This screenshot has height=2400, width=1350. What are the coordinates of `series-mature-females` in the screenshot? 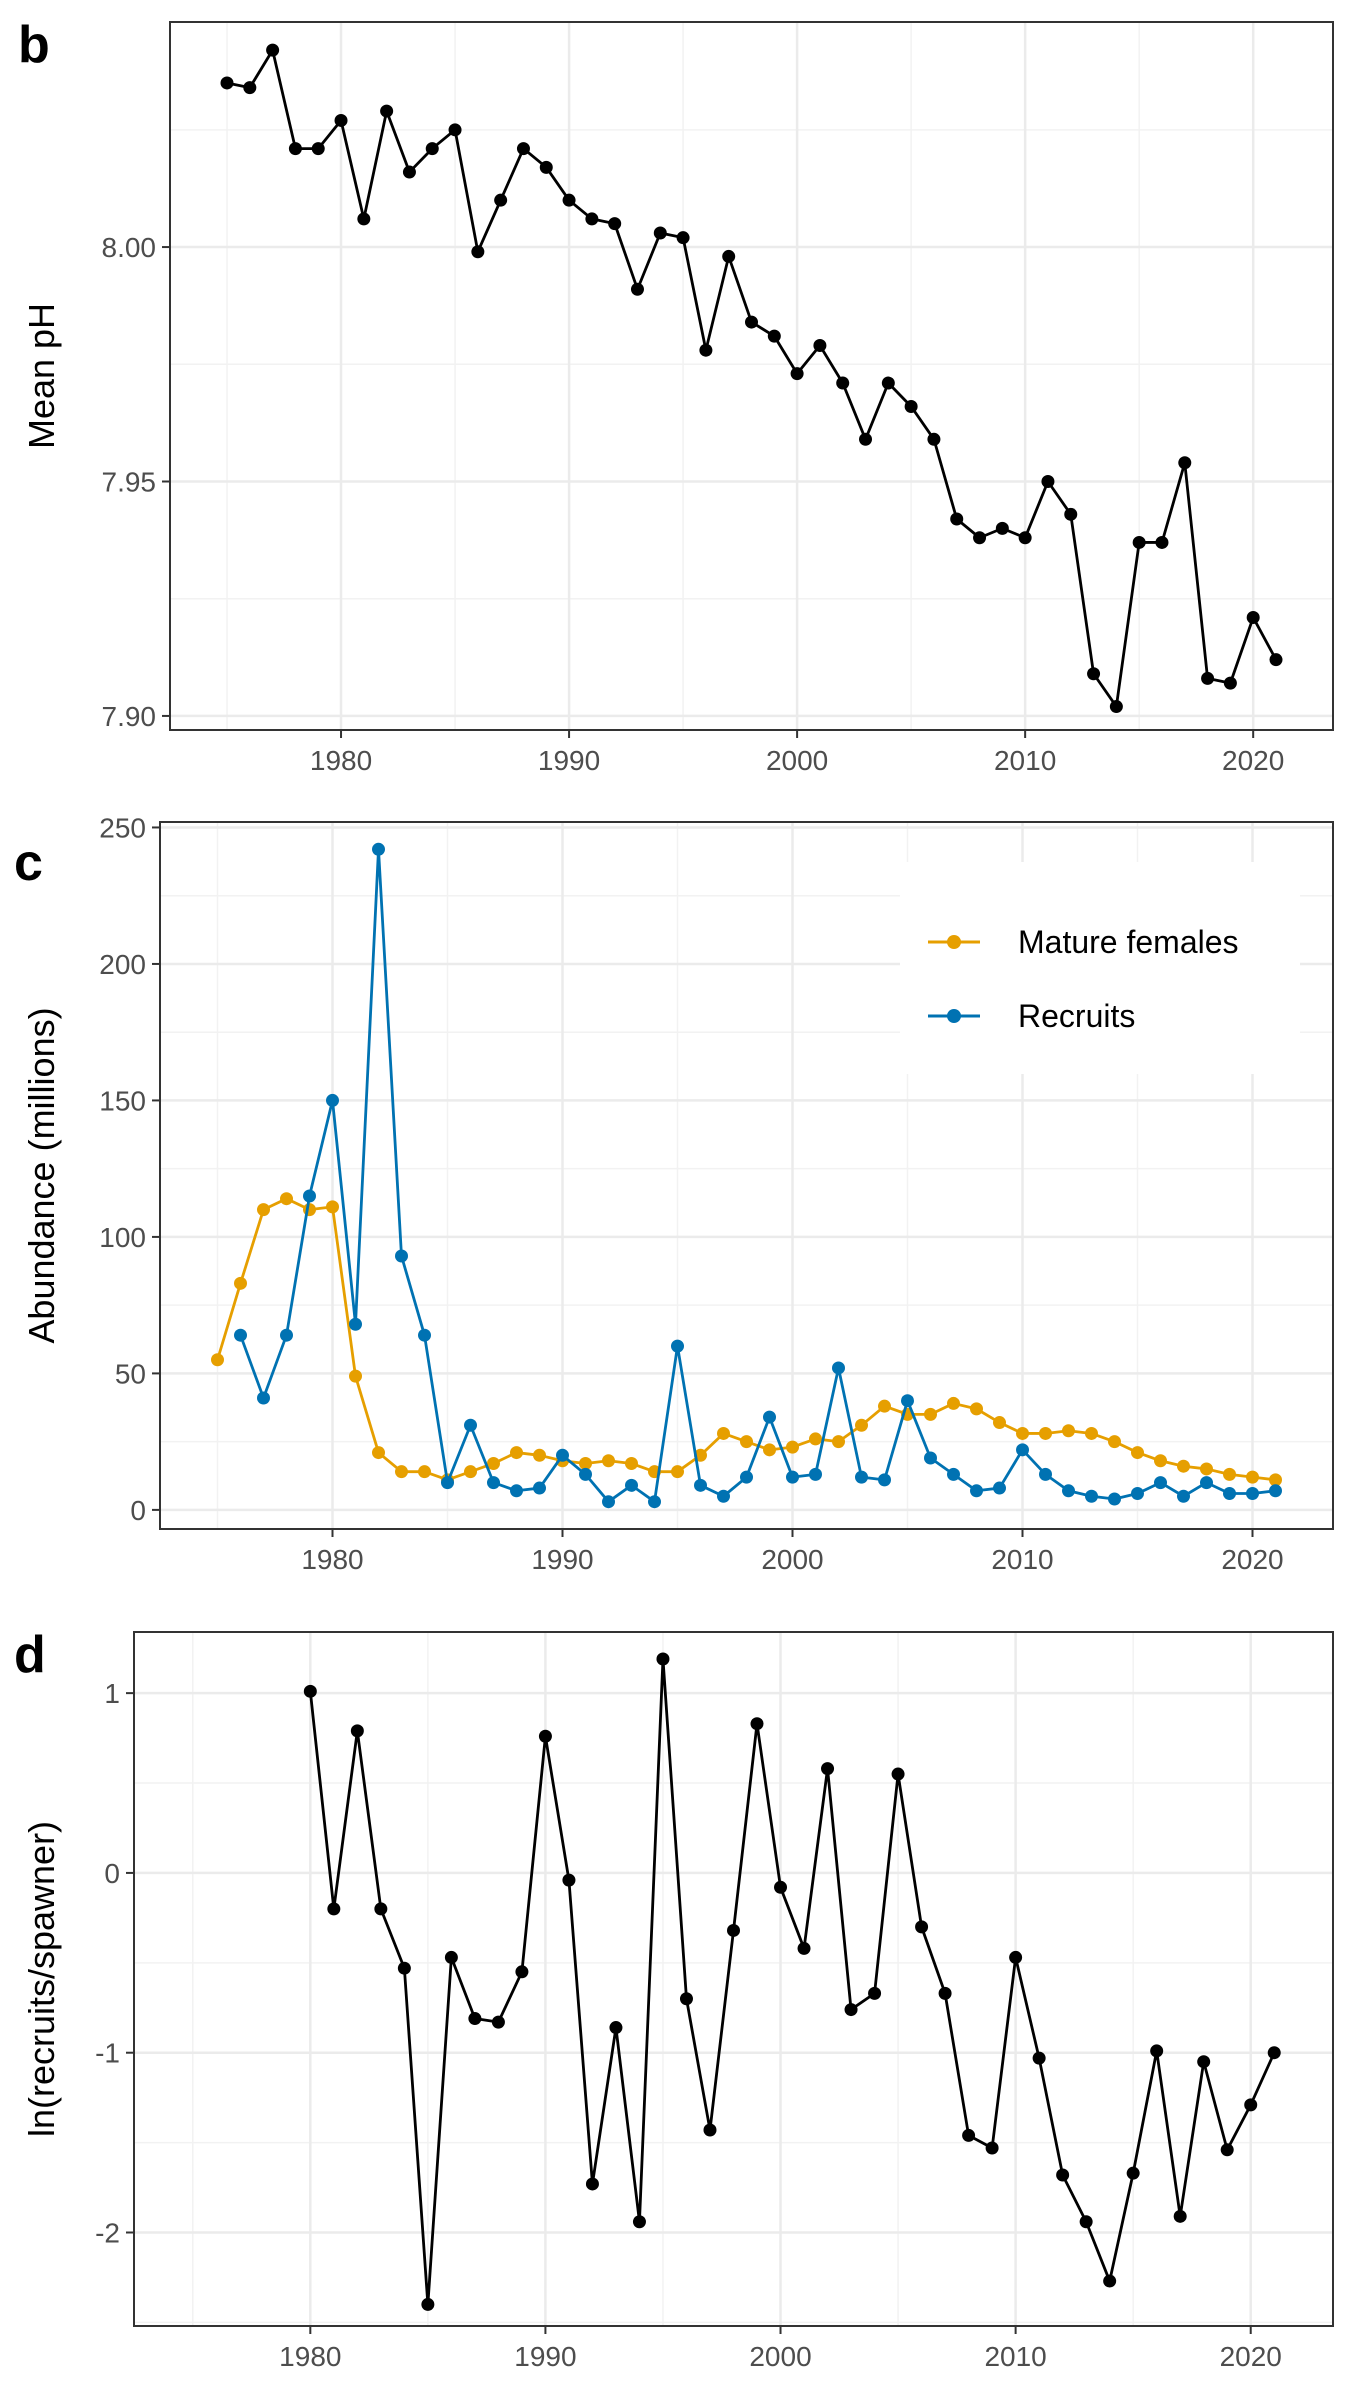 It's located at (746, 1339).